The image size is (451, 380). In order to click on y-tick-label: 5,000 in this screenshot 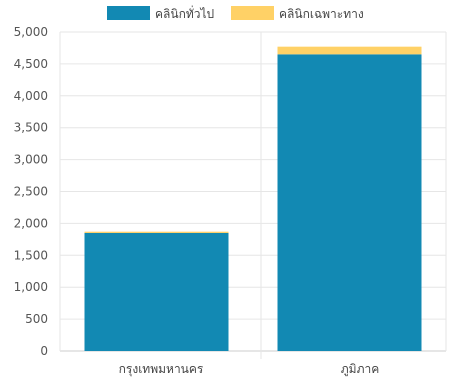, I will do `click(31, 32)`.